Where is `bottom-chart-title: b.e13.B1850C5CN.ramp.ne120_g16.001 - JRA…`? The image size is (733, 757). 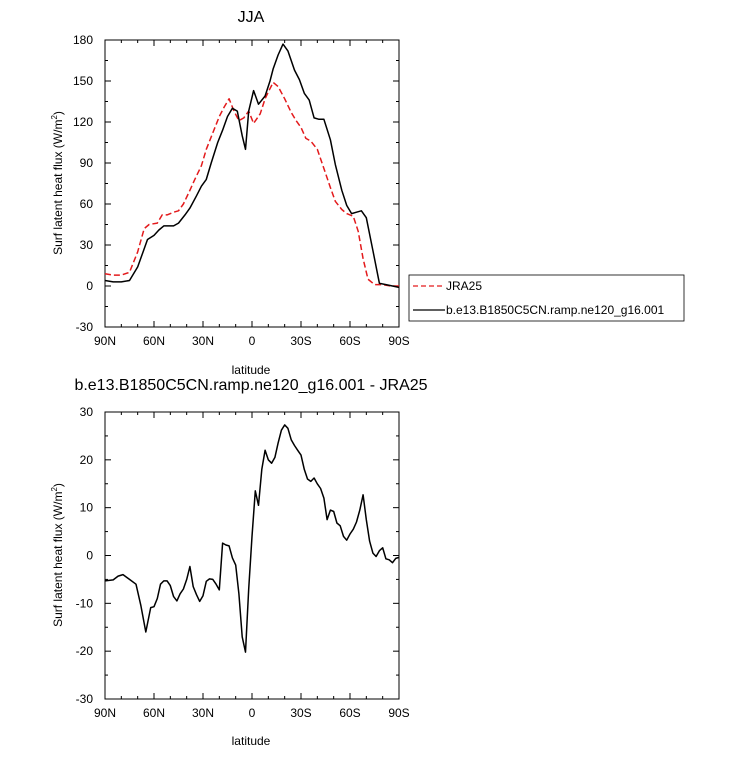
bottom-chart-title: b.e13.B1850C5CN.ramp.ne120_g16.001 - JRA… is located at coordinates (250, 385).